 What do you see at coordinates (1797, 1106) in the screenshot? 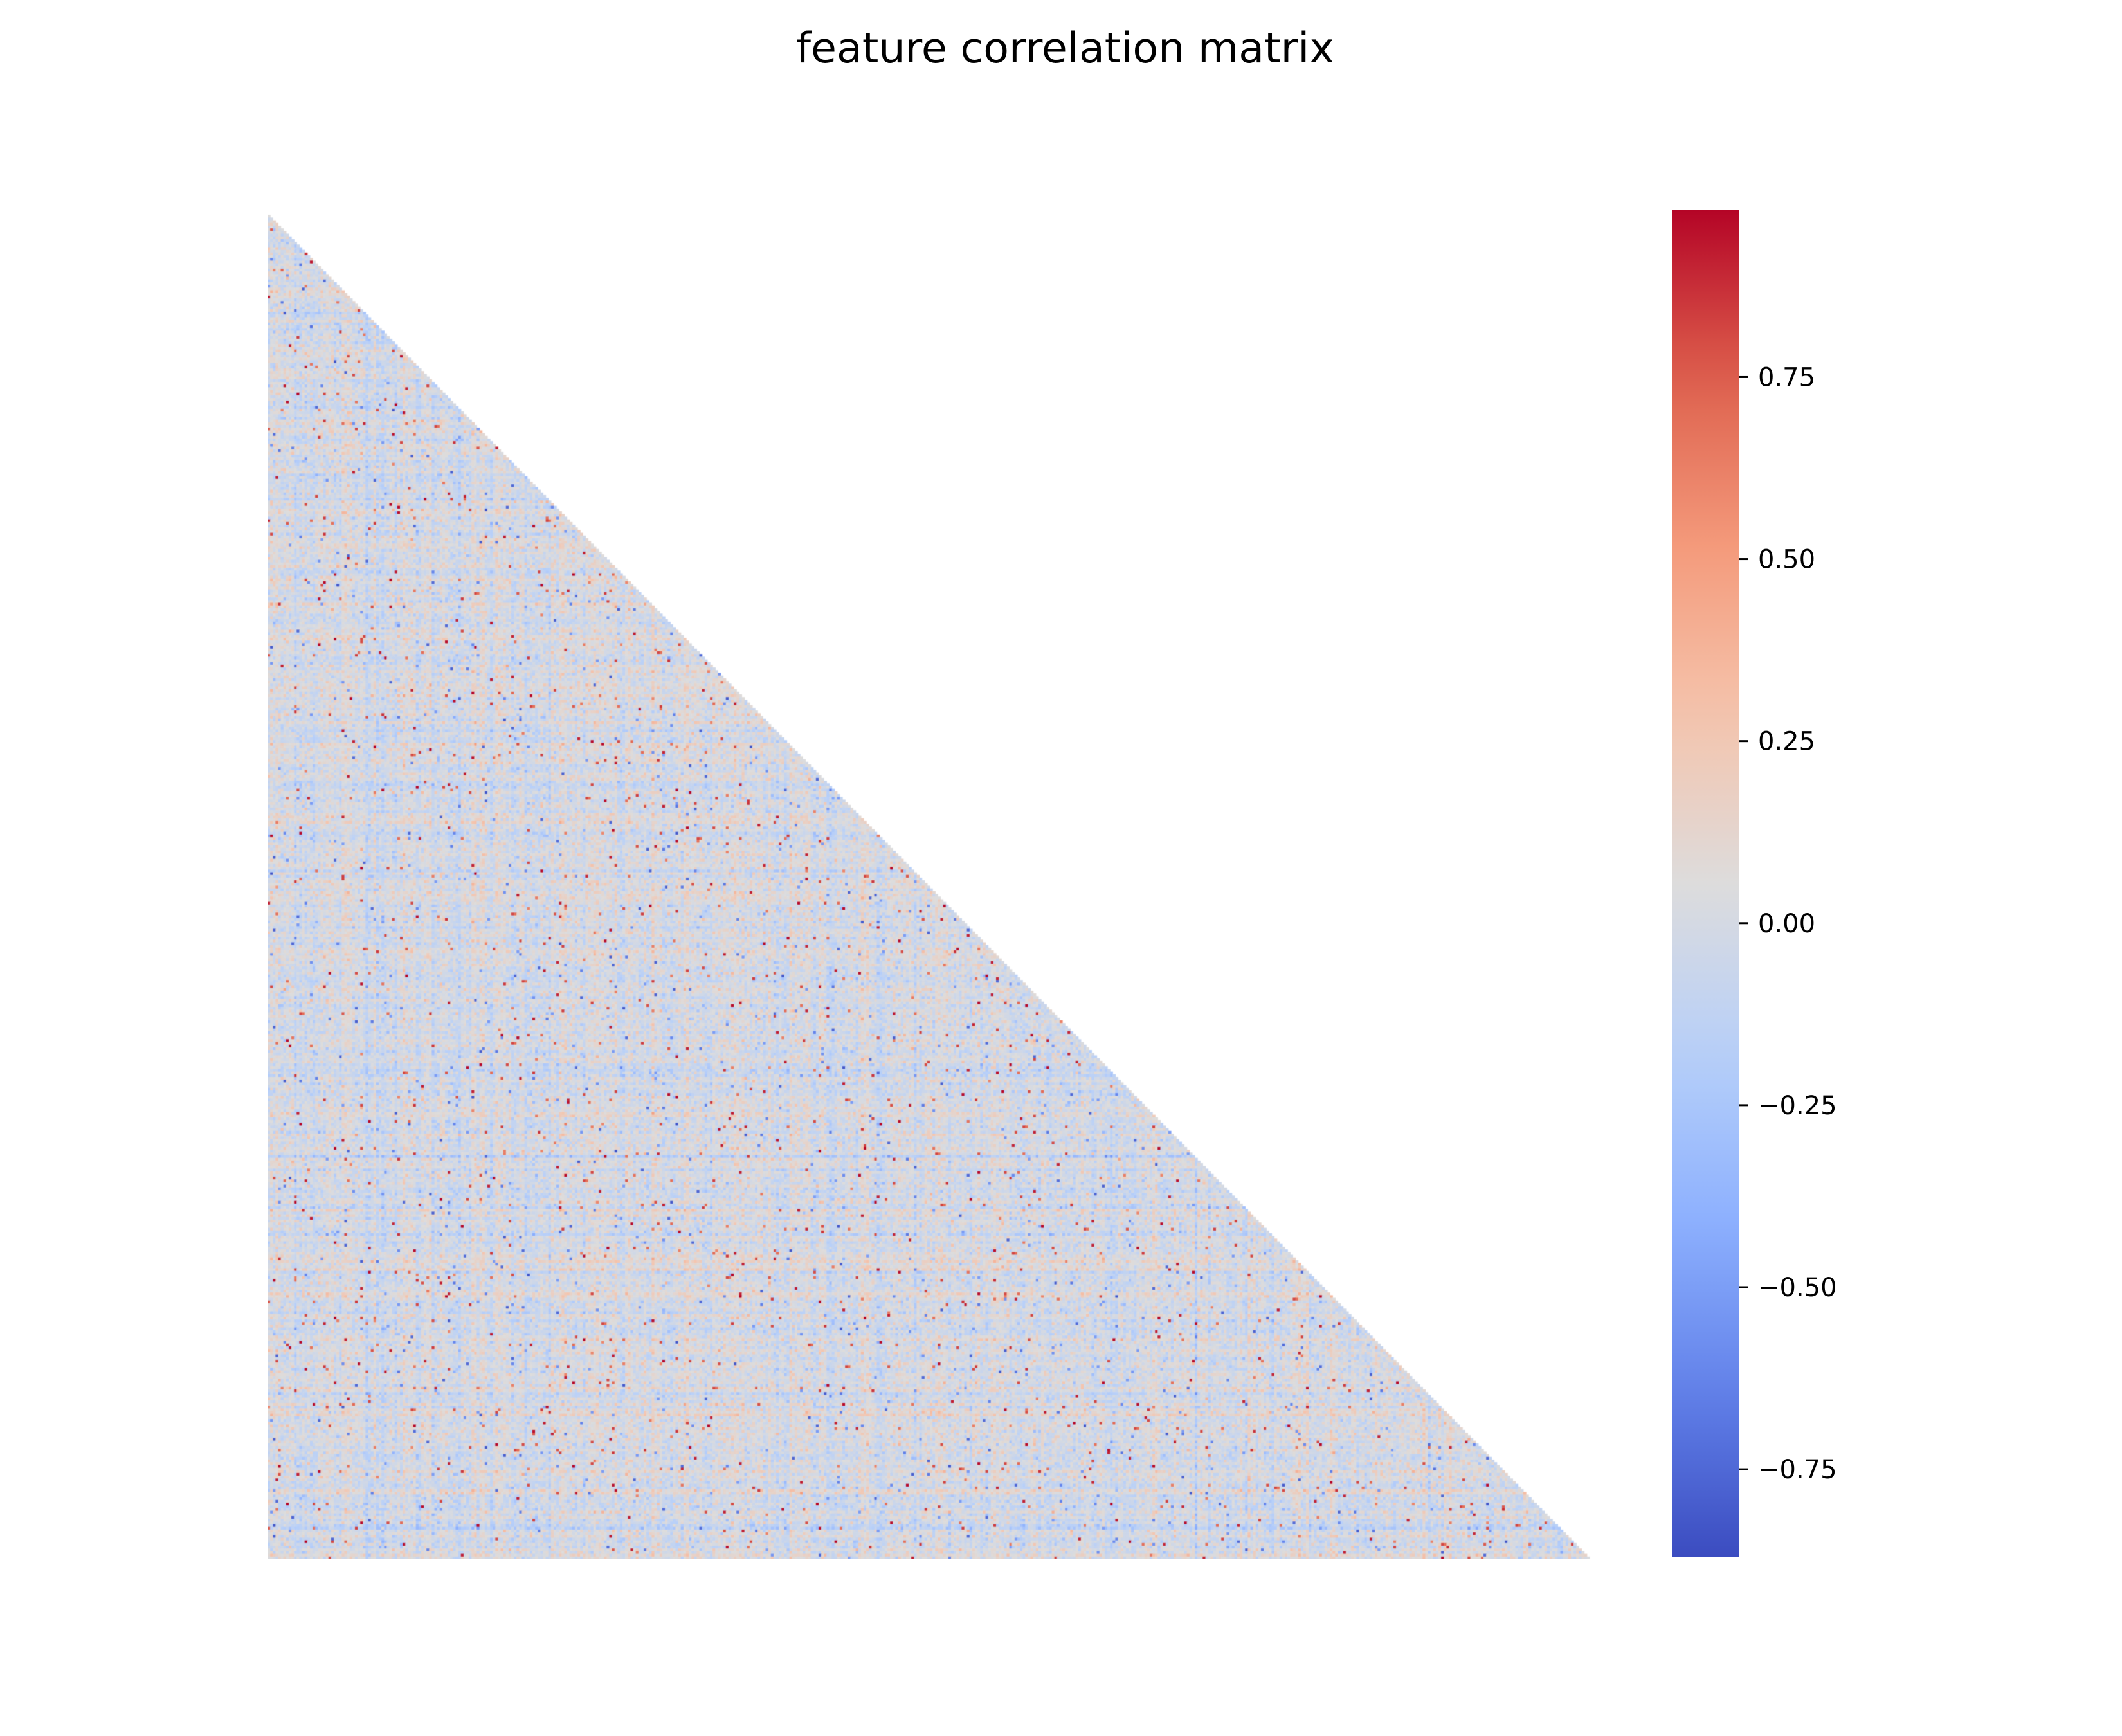
I see `colorbar-tick-label: −0.25` at bounding box center [1797, 1106].